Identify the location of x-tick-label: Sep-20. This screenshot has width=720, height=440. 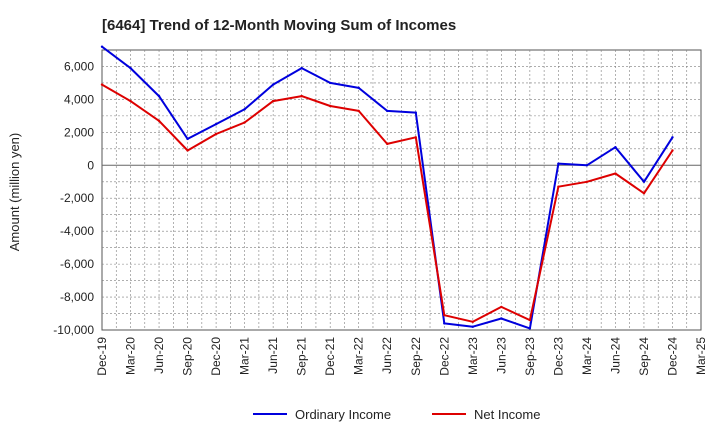
(188, 356).